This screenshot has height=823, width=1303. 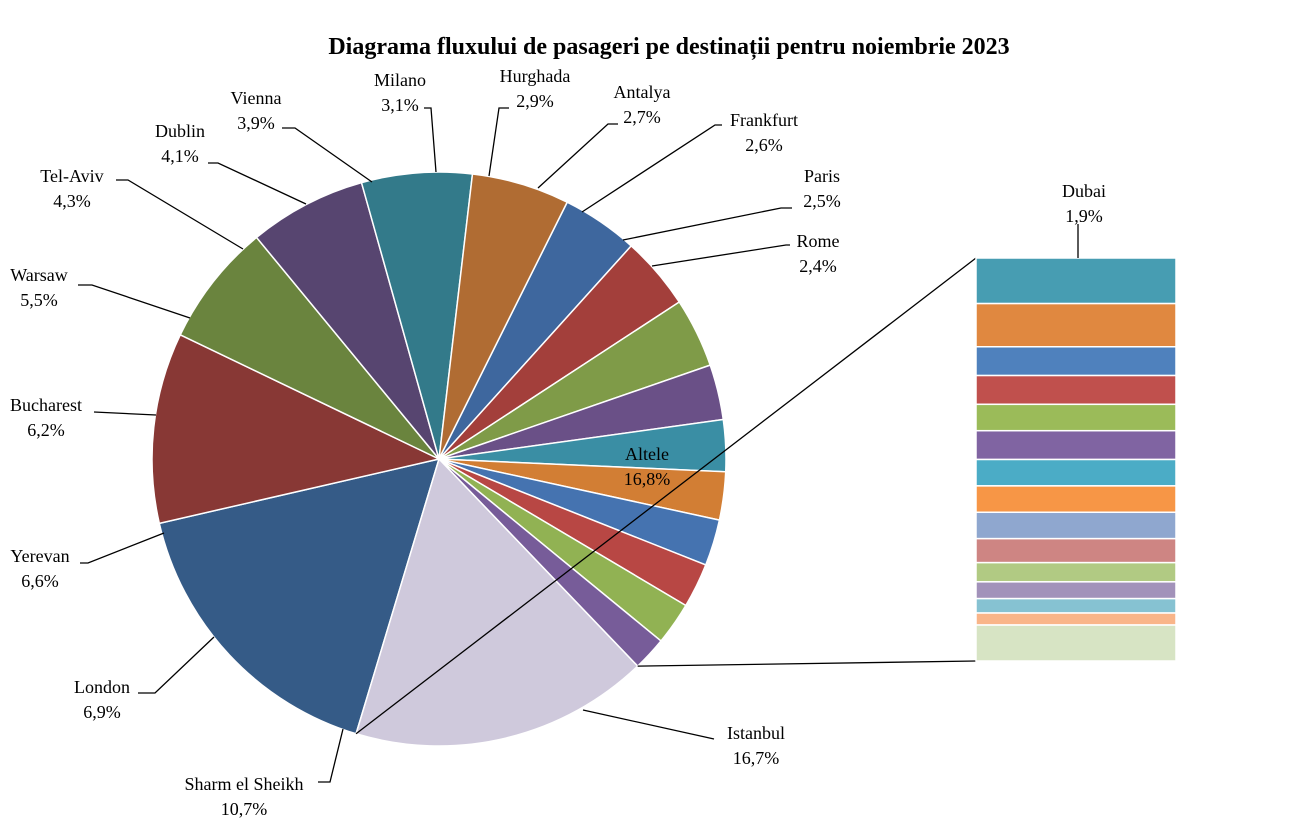 I want to click on slice-label-yerevan: Yerevan, so click(x=39, y=556).